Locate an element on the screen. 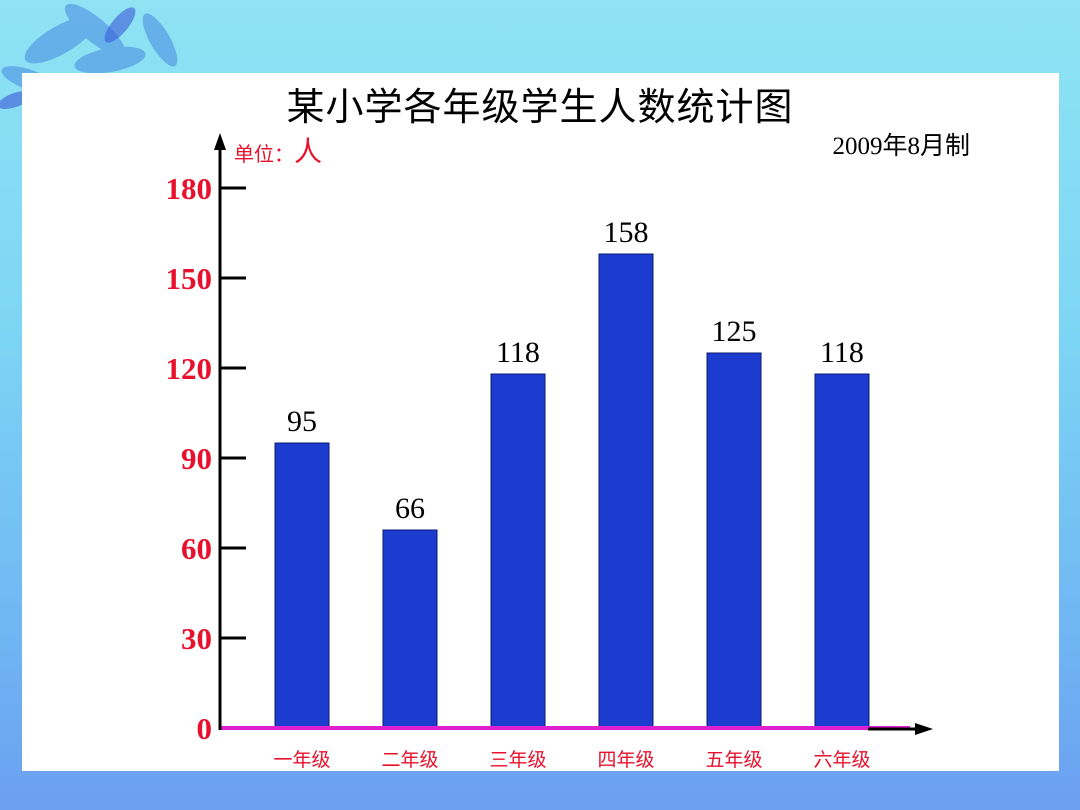  x-category-label: 三年级 is located at coordinates (517, 760).